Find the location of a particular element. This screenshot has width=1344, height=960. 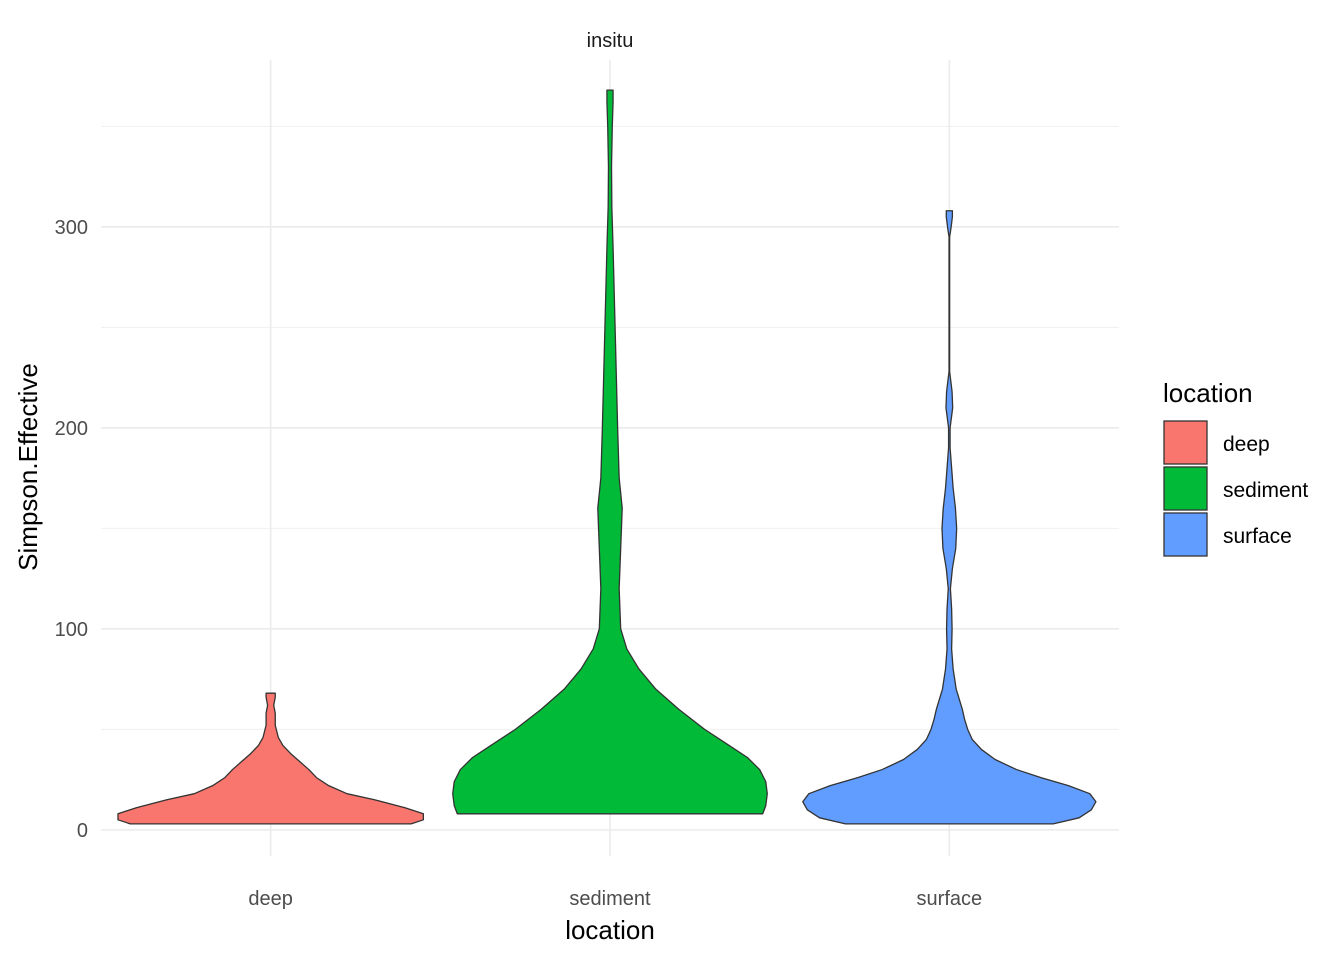

y-axis-title: Simpson.Effective is located at coordinates (28, 467).